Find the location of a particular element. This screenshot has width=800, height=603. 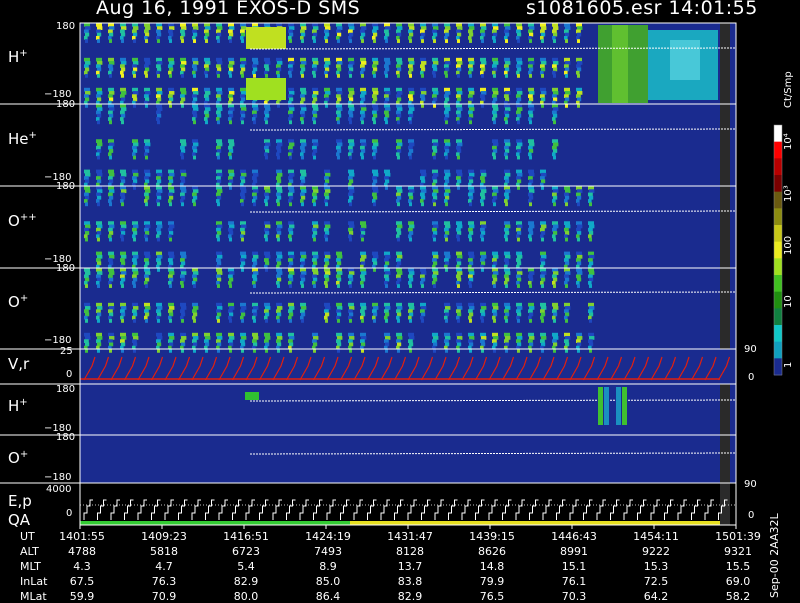

tick-he-top: 180 is located at coordinates (66, 104).